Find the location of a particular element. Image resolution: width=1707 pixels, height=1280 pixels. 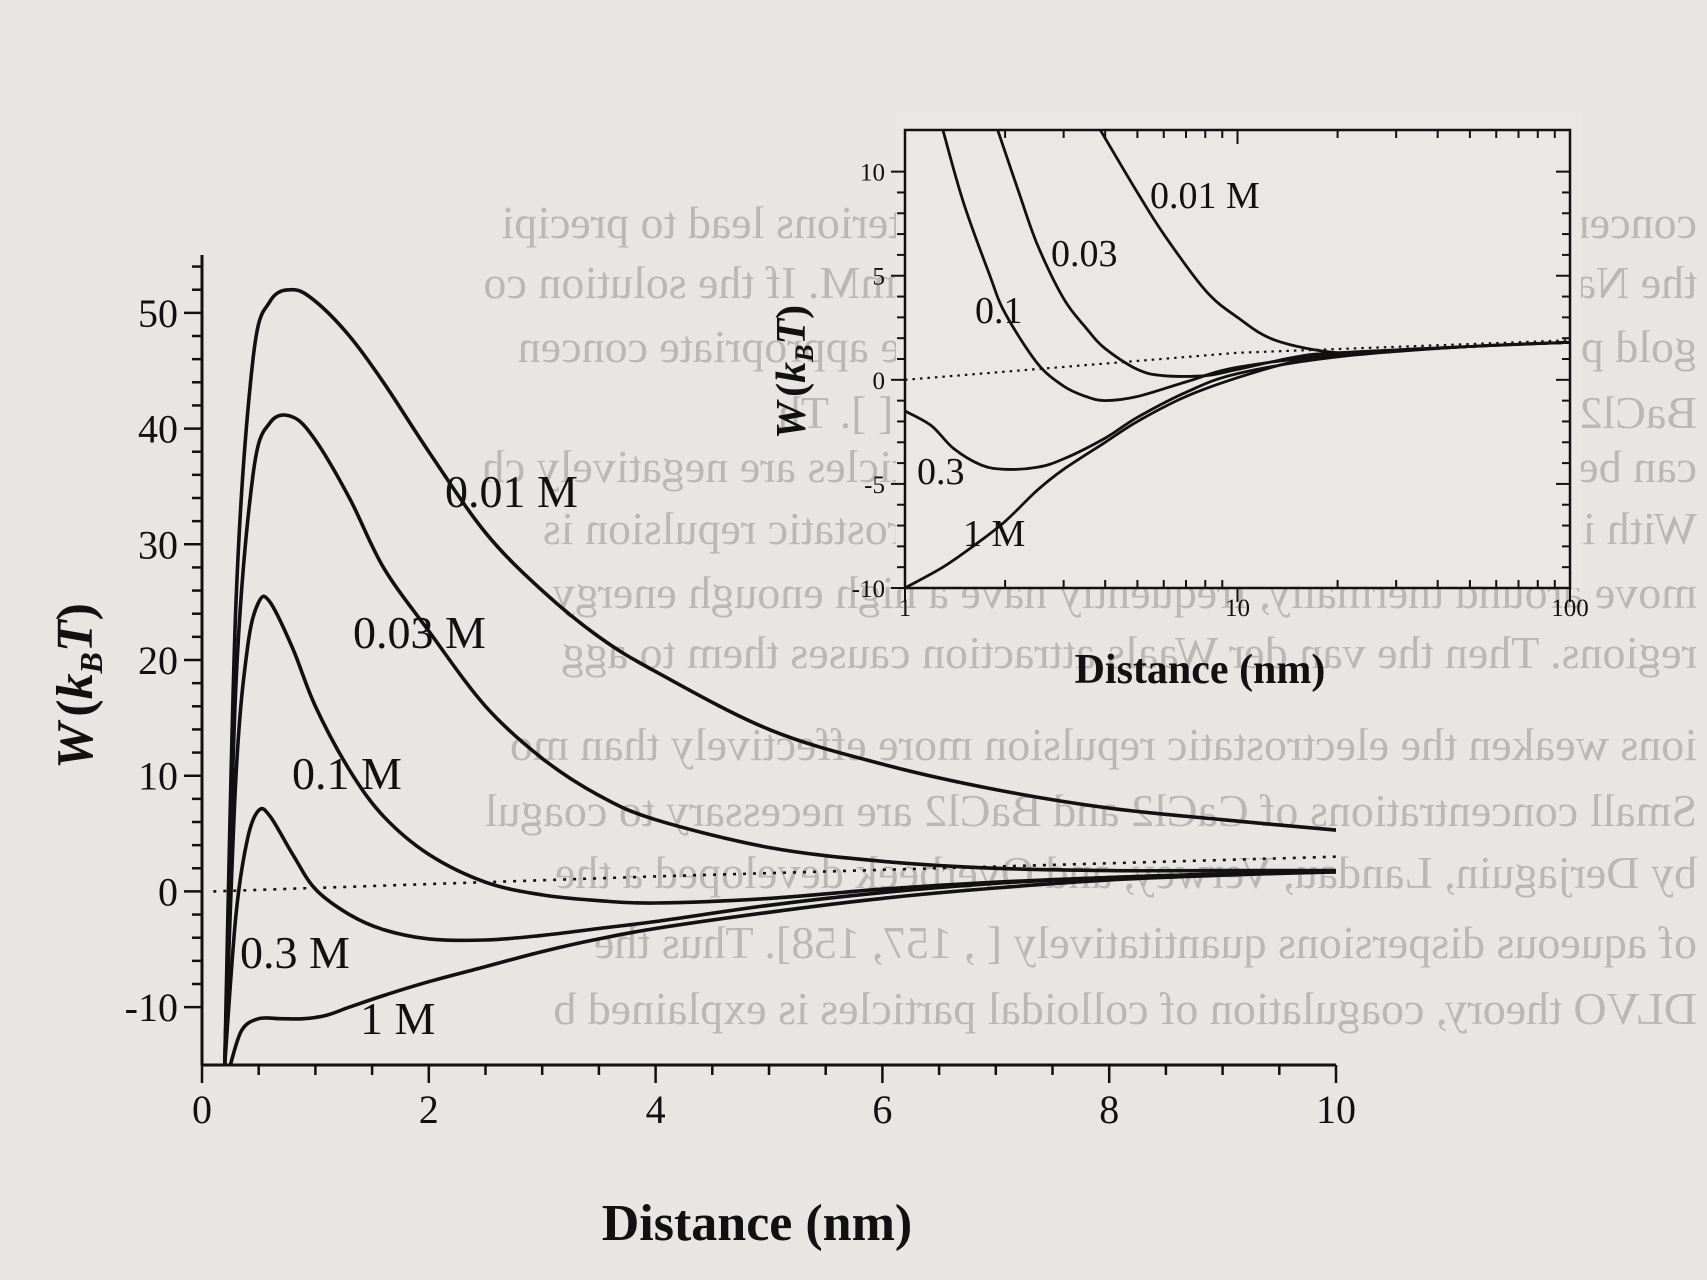

main-y-axis-title-sub: B is located at coordinates (91, 663).